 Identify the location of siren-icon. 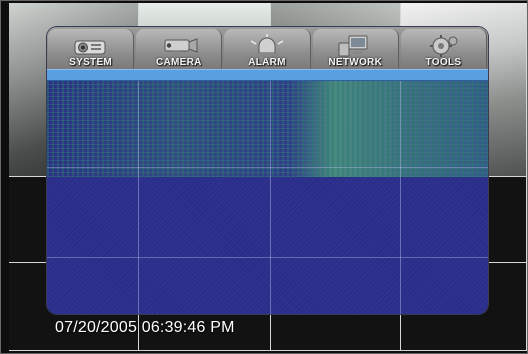
(267, 45).